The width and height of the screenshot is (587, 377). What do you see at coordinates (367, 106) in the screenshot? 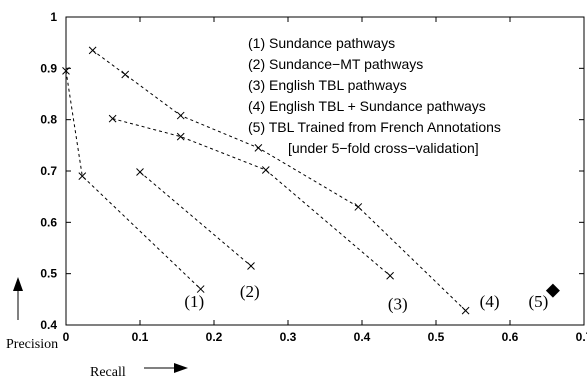
I see `legend-entry-4: (4) English TBL + Sundance pathways` at bounding box center [367, 106].